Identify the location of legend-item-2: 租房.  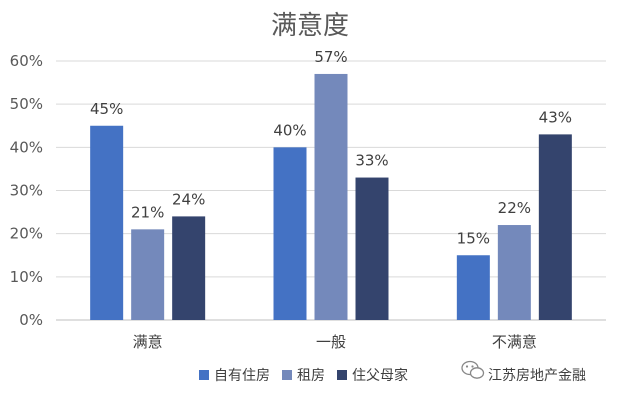
(303, 376).